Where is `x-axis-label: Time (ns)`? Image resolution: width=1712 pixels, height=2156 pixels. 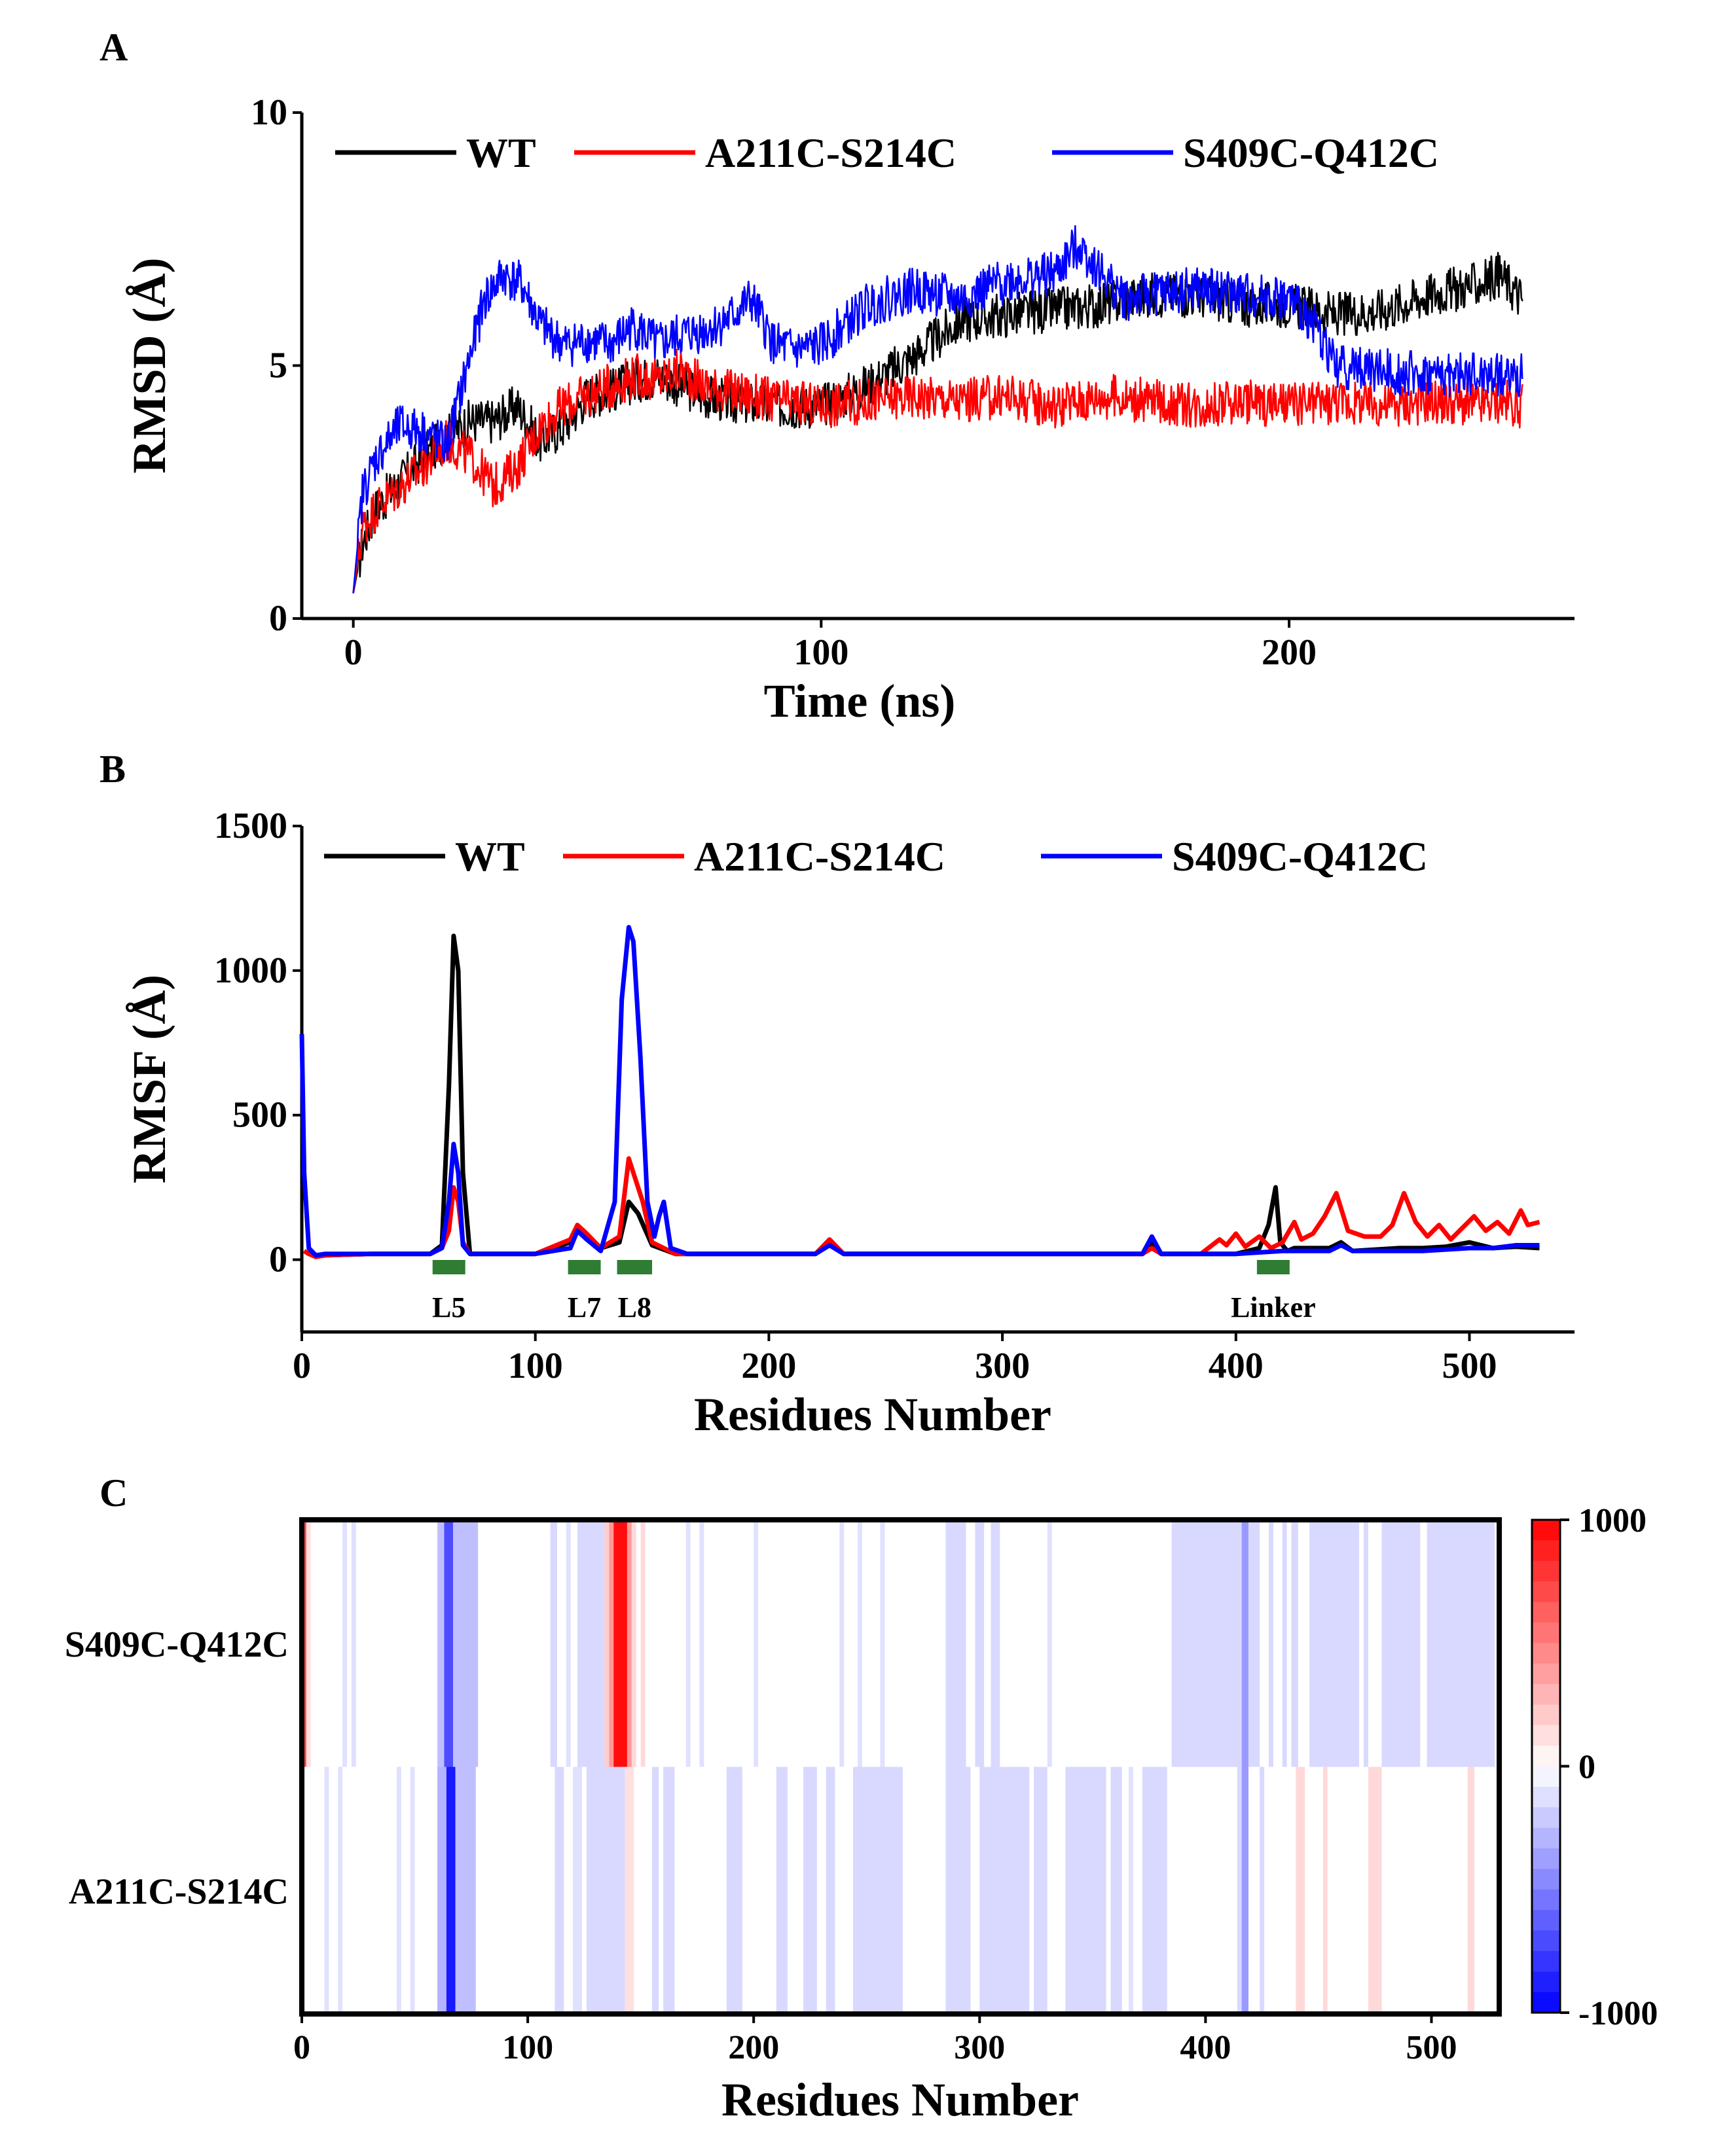 x-axis-label: Time (ns) is located at coordinates (860, 701).